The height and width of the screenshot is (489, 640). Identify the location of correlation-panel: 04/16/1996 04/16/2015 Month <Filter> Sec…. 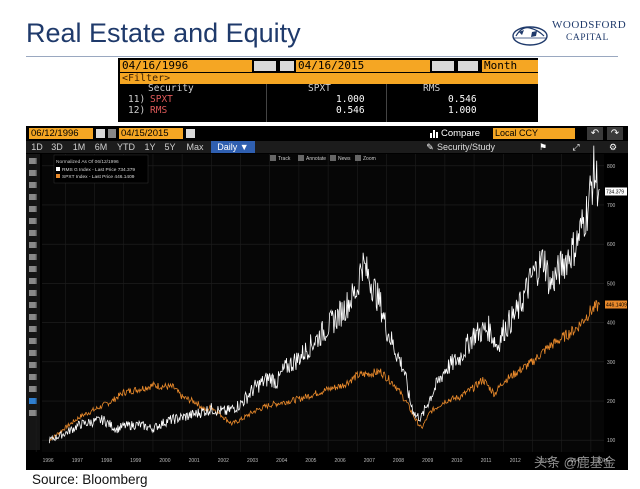
(328, 90).